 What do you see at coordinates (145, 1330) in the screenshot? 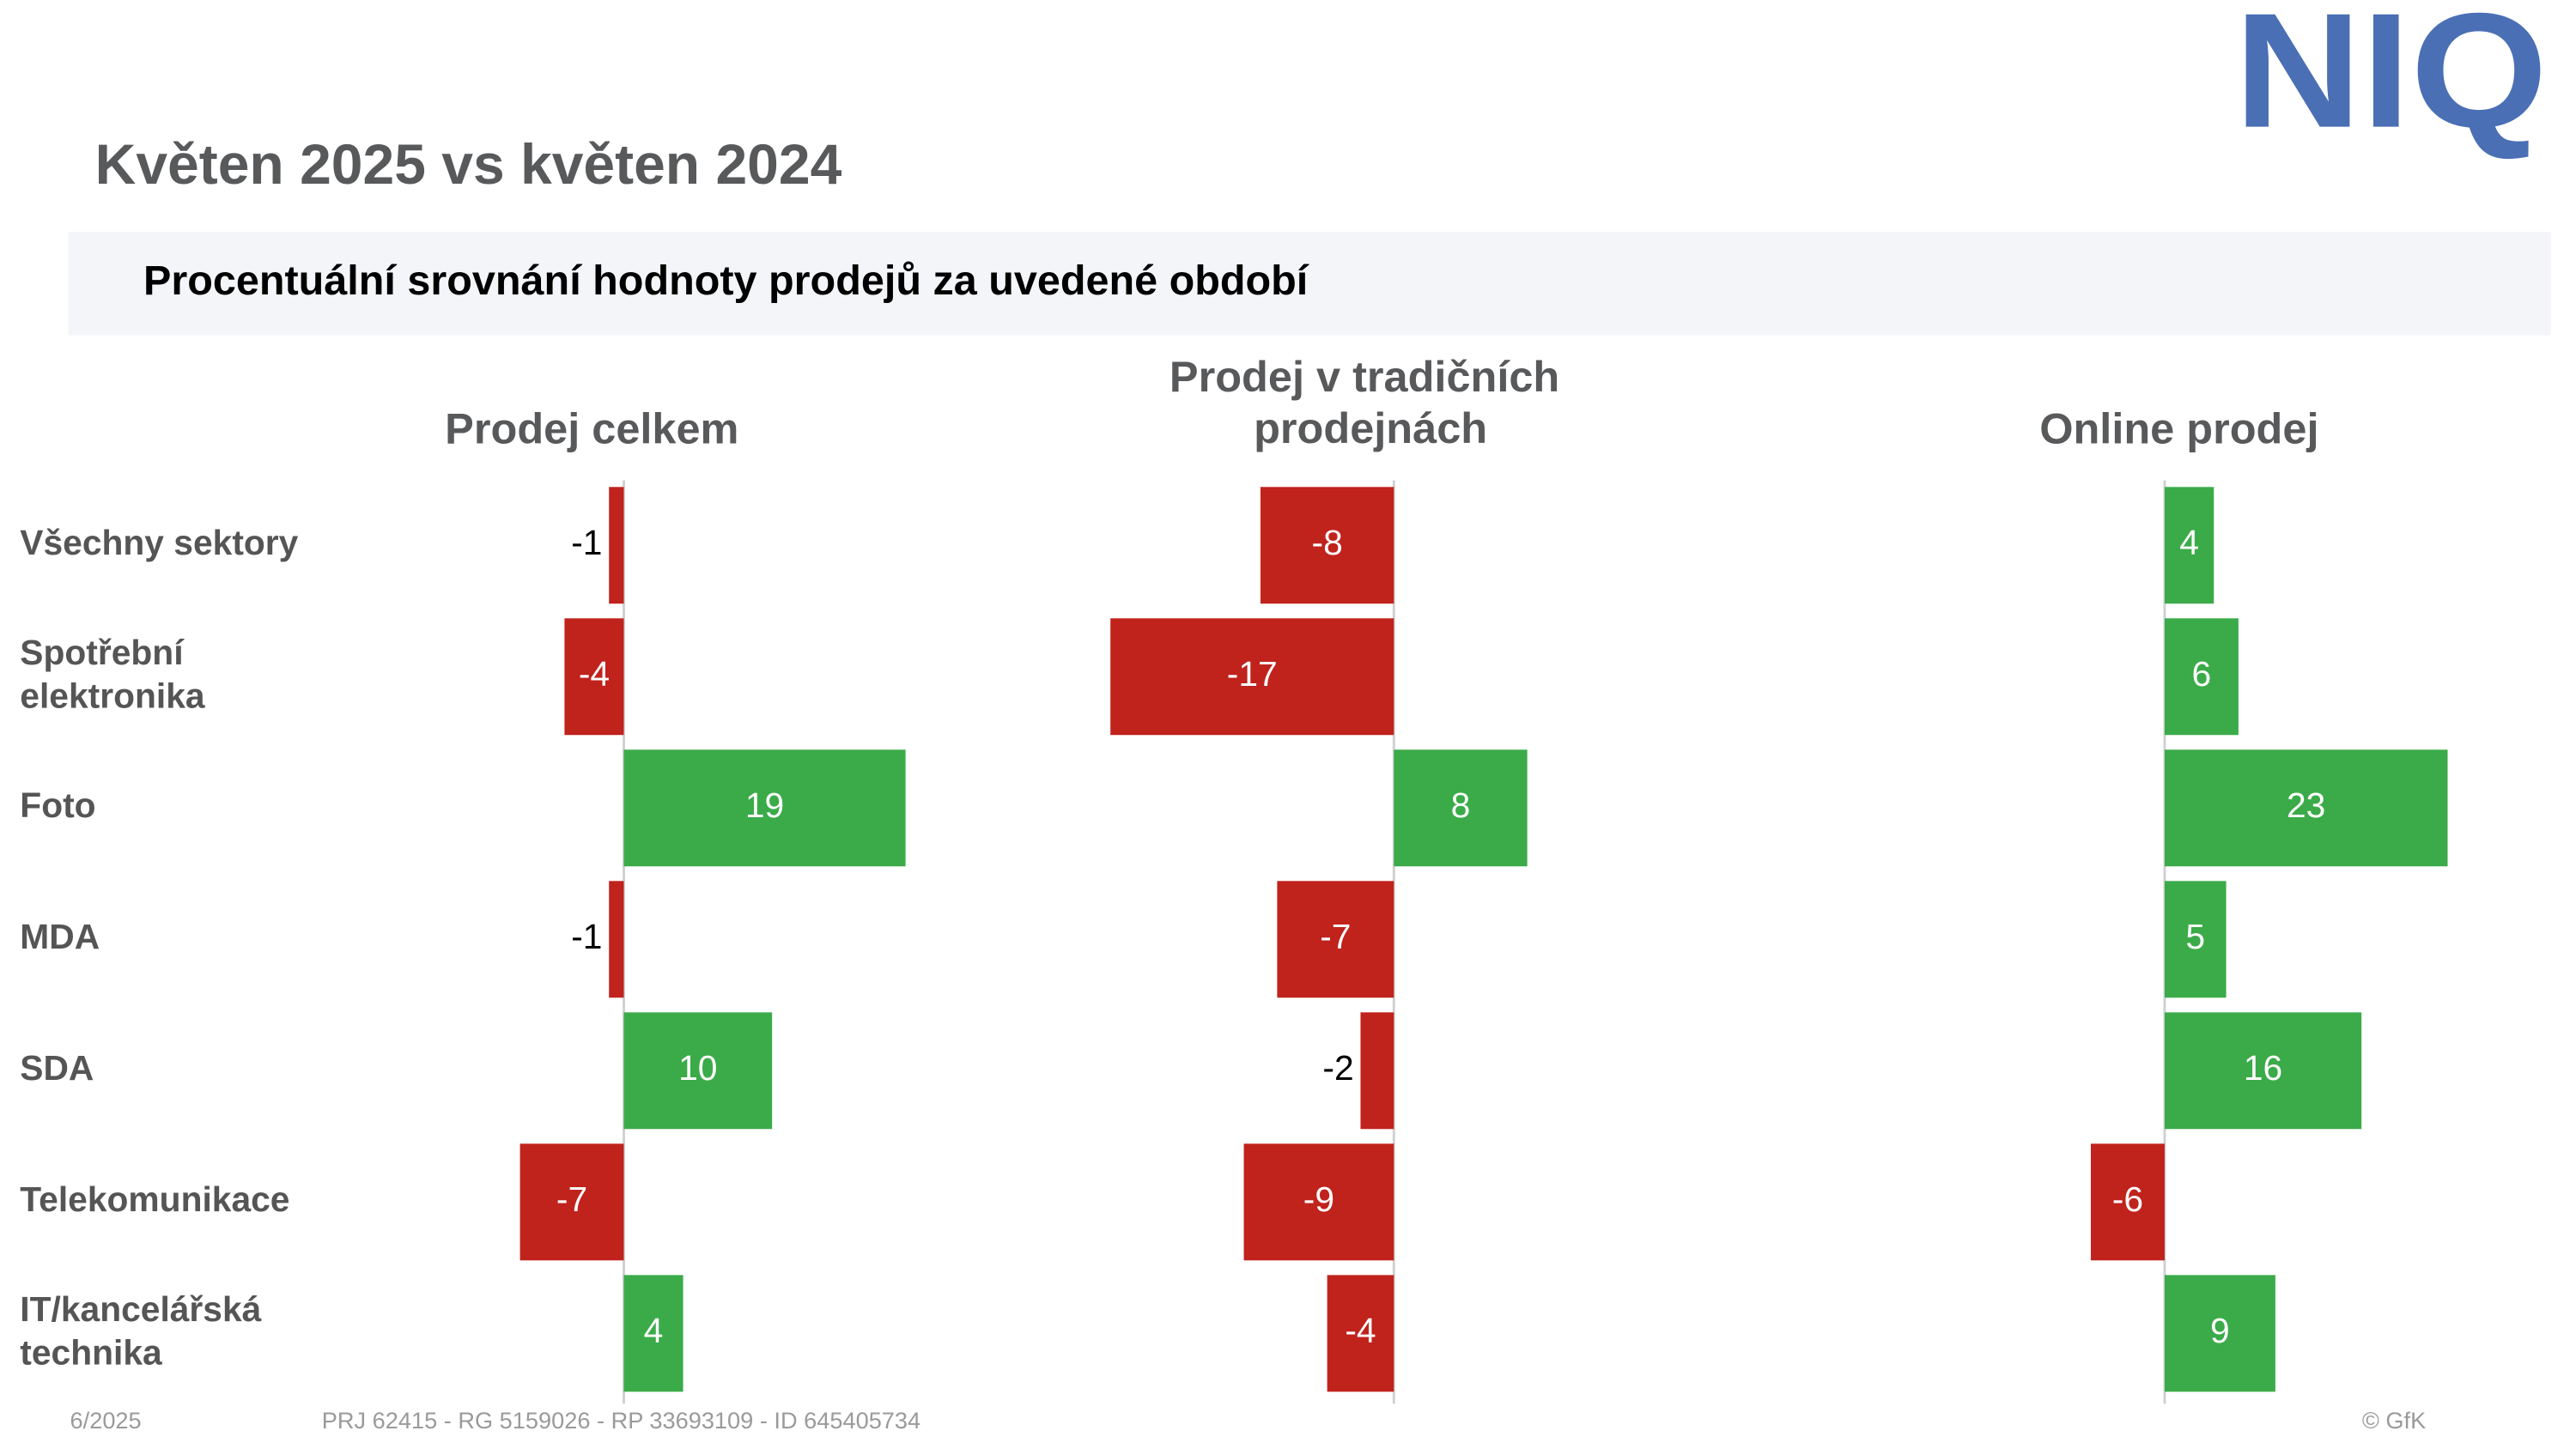
I see `category-label: IT/kancelářská technika` at bounding box center [145, 1330].